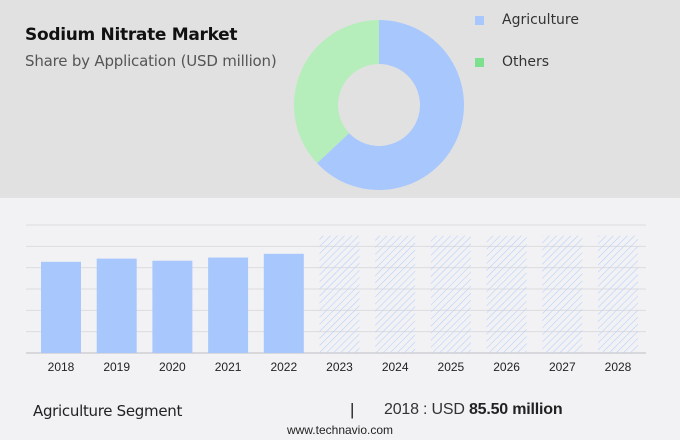 This screenshot has height=440, width=680. What do you see at coordinates (395, 367) in the screenshot?
I see `x-tick-label: 2024` at bounding box center [395, 367].